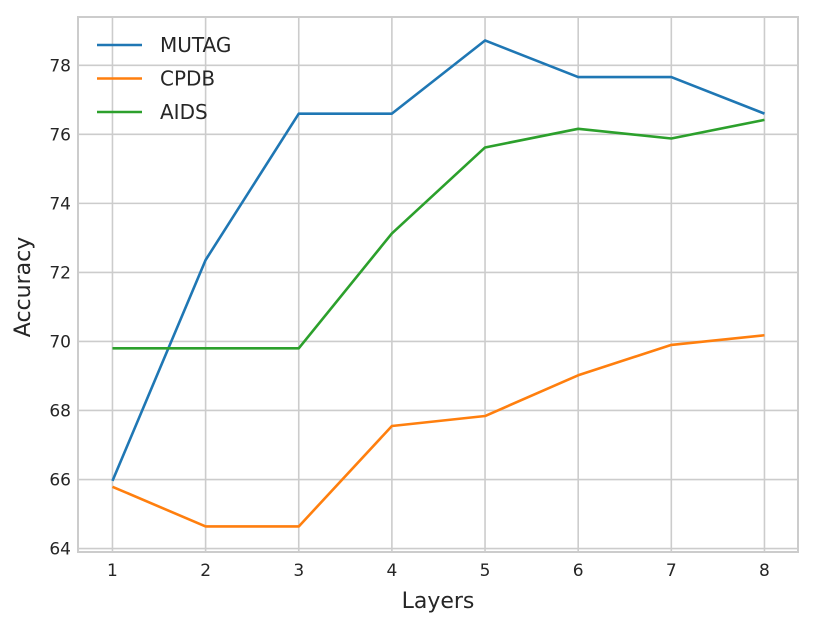  What do you see at coordinates (578, 571) in the screenshot?
I see `x-tick-label: 6` at bounding box center [578, 571].